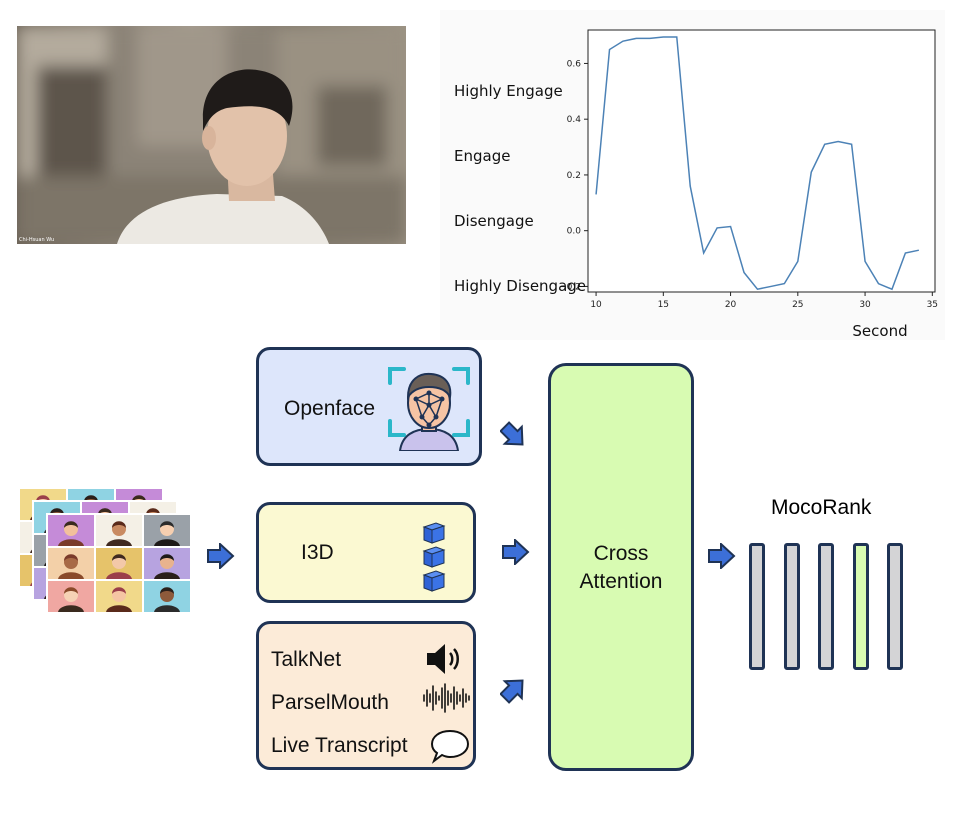 The width and height of the screenshot is (974, 820). I want to click on x-tick-label: 15, so click(663, 305).